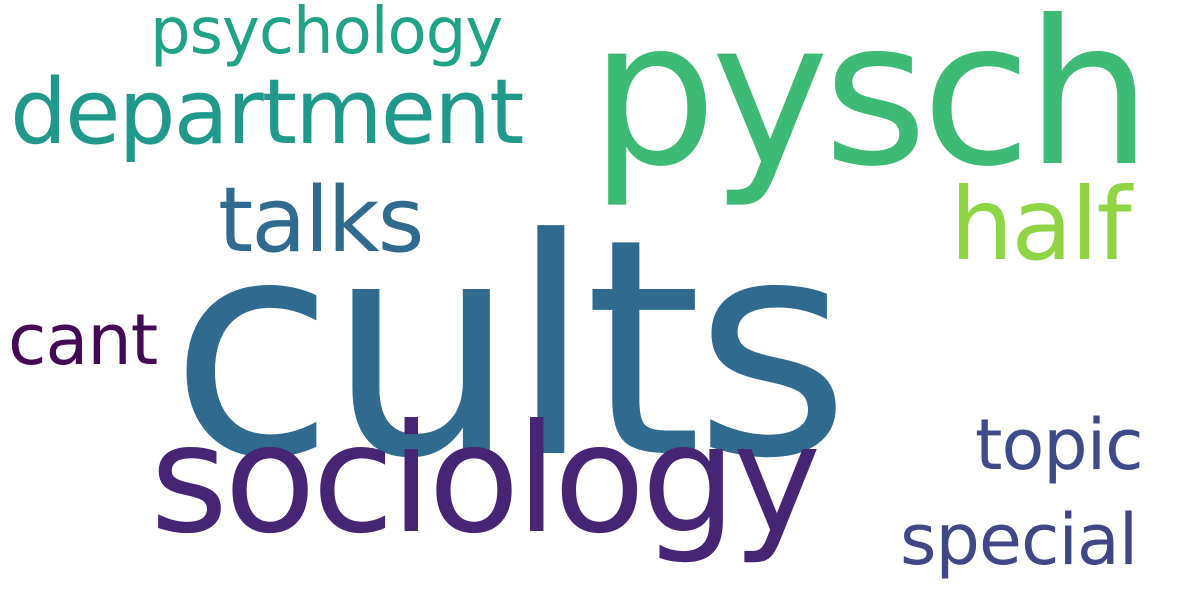 The height and width of the screenshot is (600, 1200). What do you see at coordinates (83, 340) in the screenshot?
I see `word-cant: cant` at bounding box center [83, 340].